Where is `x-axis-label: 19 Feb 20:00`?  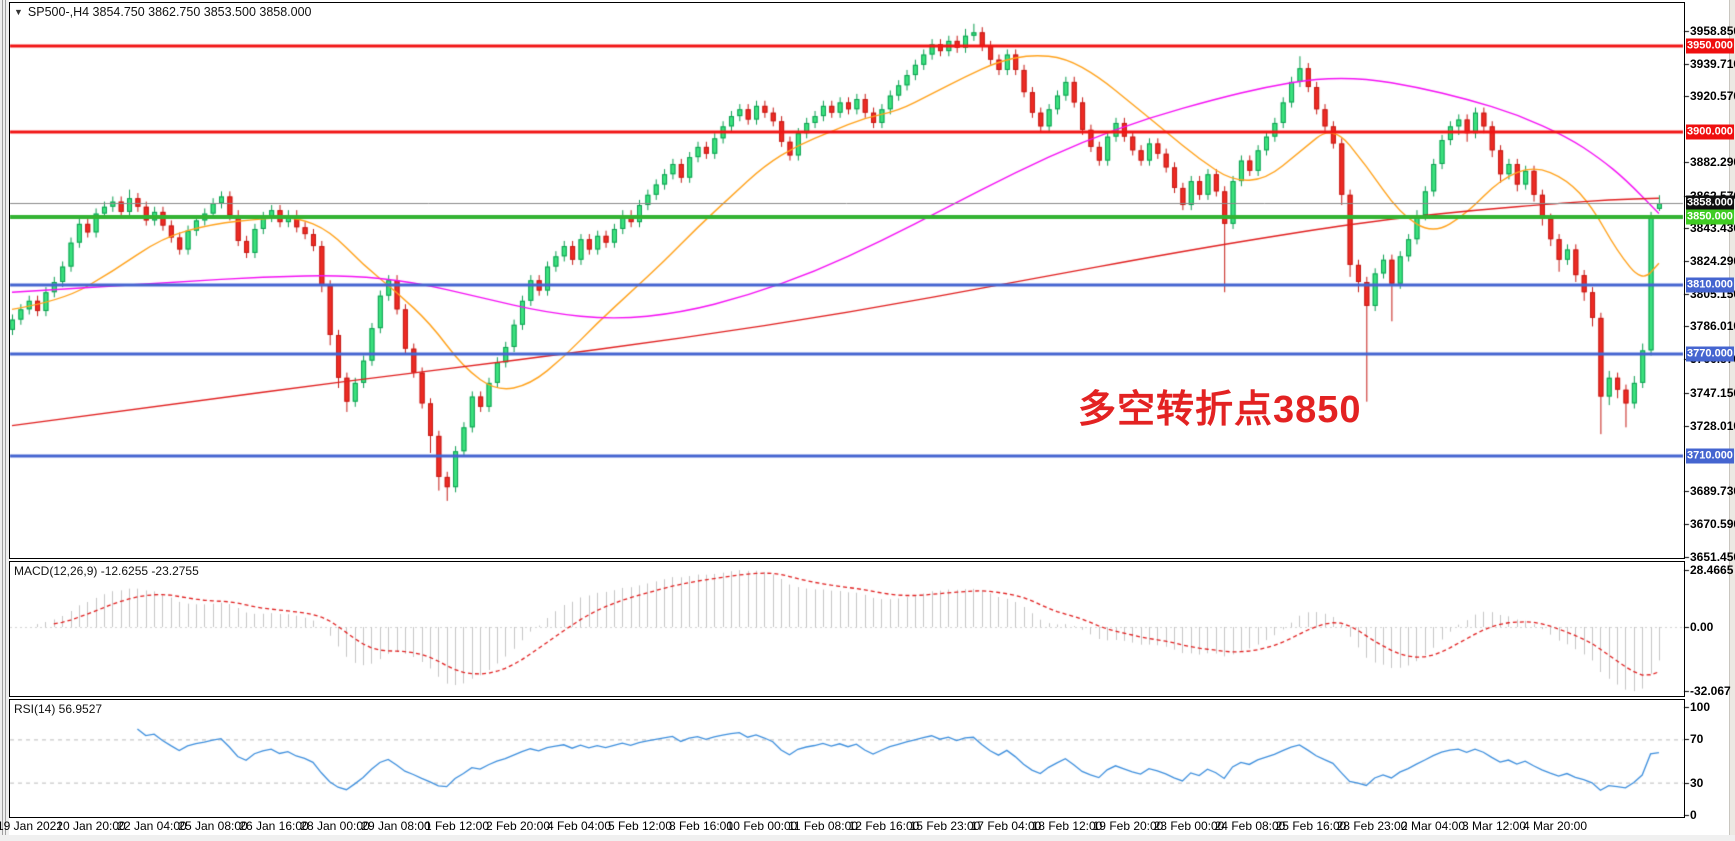
x-axis-label: 19 Feb 20:00 is located at coordinates (1128, 826).